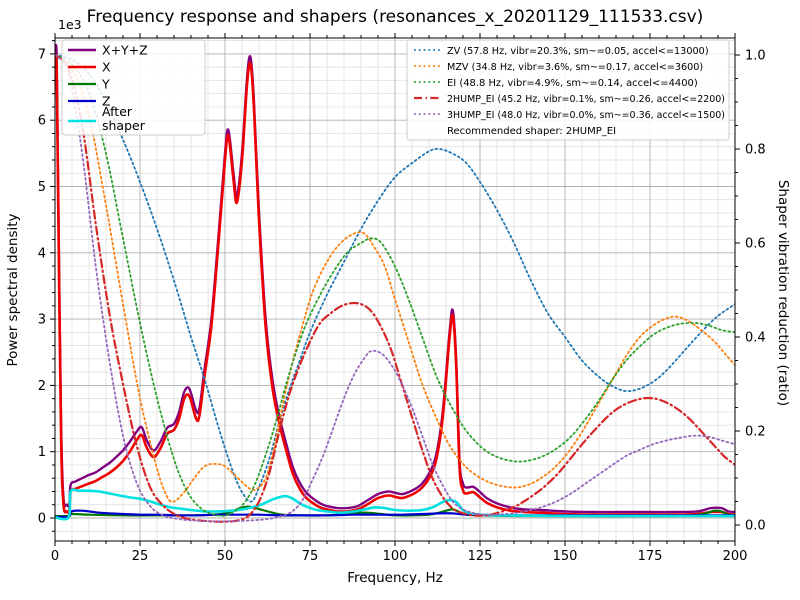  I want to click on y-axis-label-right: Shaper vibration reduction (ratio), so click(783, 293).